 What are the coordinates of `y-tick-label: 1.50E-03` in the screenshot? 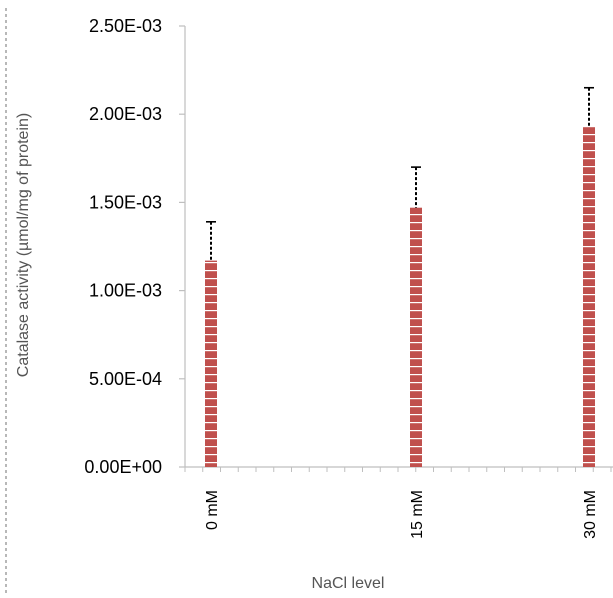 It's located at (125, 202).